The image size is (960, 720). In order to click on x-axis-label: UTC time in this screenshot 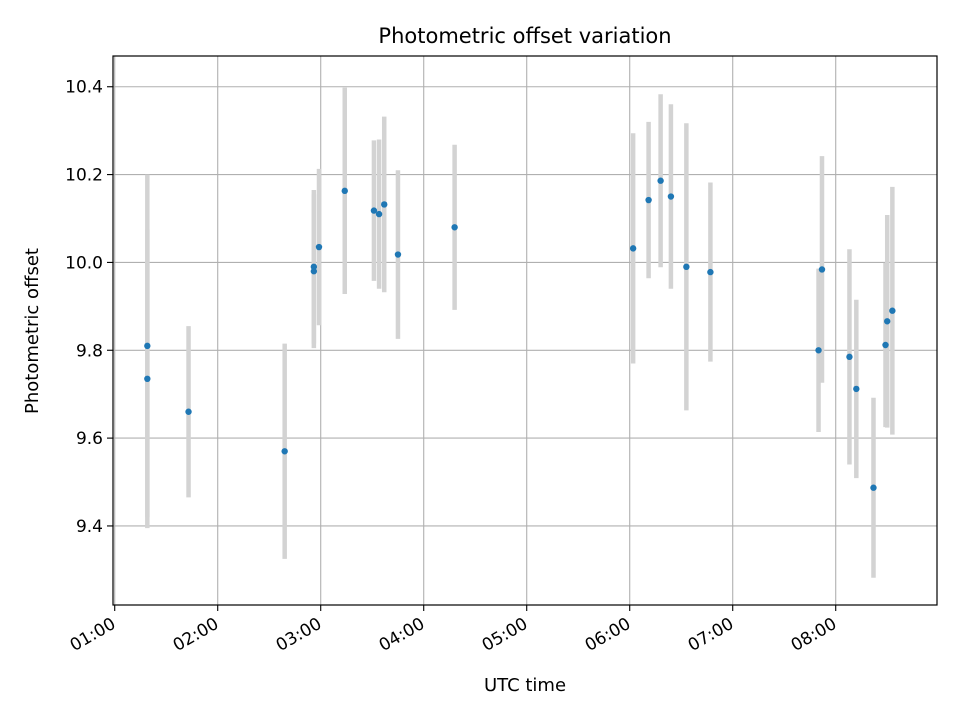, I will do `click(525, 685)`.